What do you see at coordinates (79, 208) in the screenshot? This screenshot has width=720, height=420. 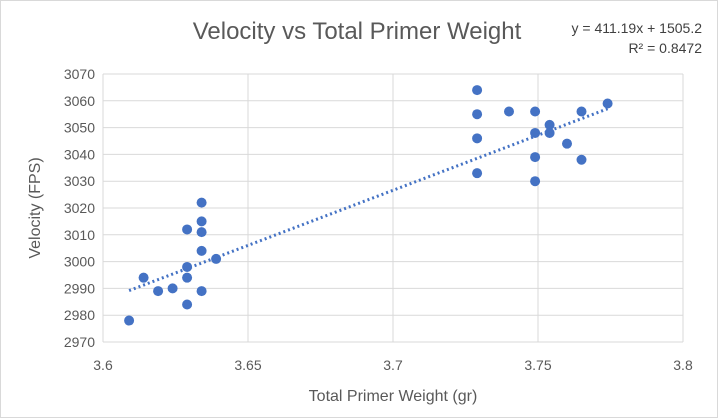 I see `y-tick-label: 3020` at bounding box center [79, 208].